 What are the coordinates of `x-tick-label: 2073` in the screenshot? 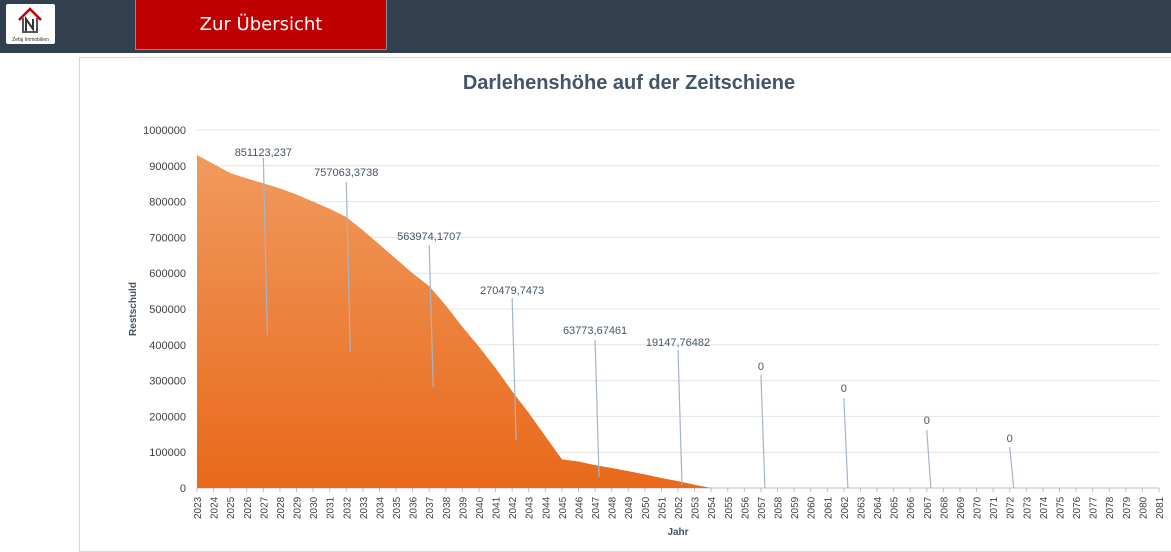 It's located at (1027, 507).